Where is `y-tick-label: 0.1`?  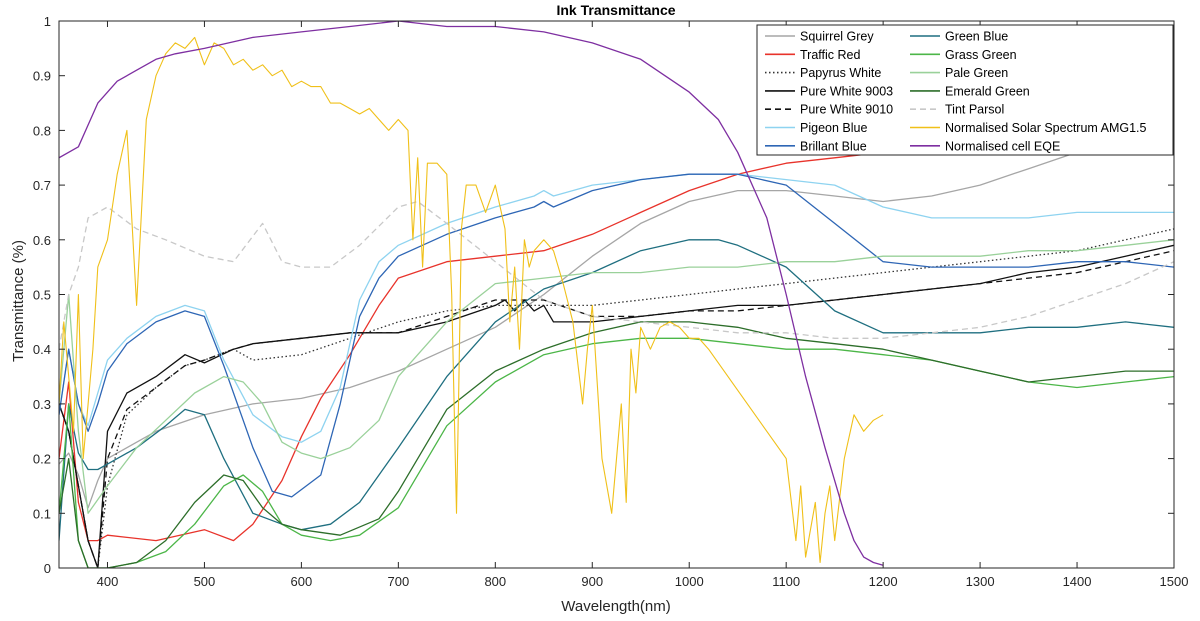 y-tick-label: 0.1 is located at coordinates (42, 513).